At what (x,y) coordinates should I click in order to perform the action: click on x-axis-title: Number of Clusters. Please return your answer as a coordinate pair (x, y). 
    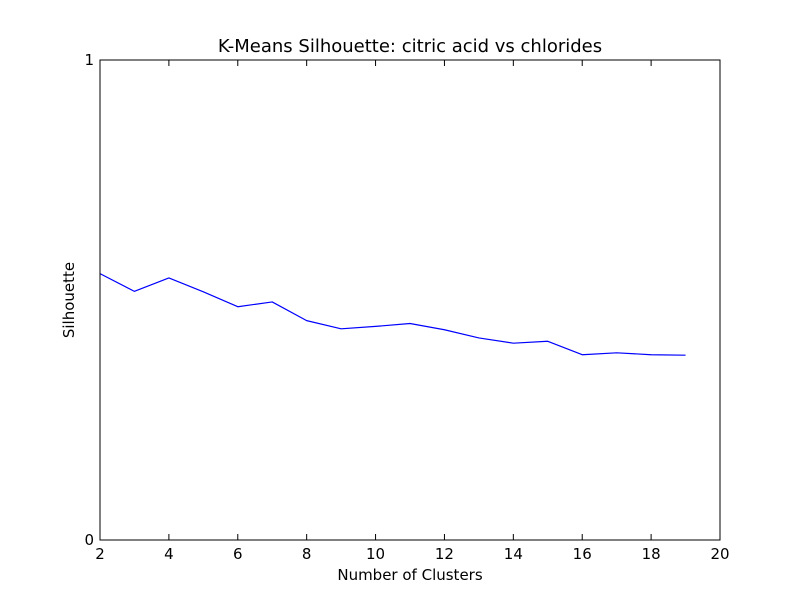
    Looking at the image, I should click on (409, 575).